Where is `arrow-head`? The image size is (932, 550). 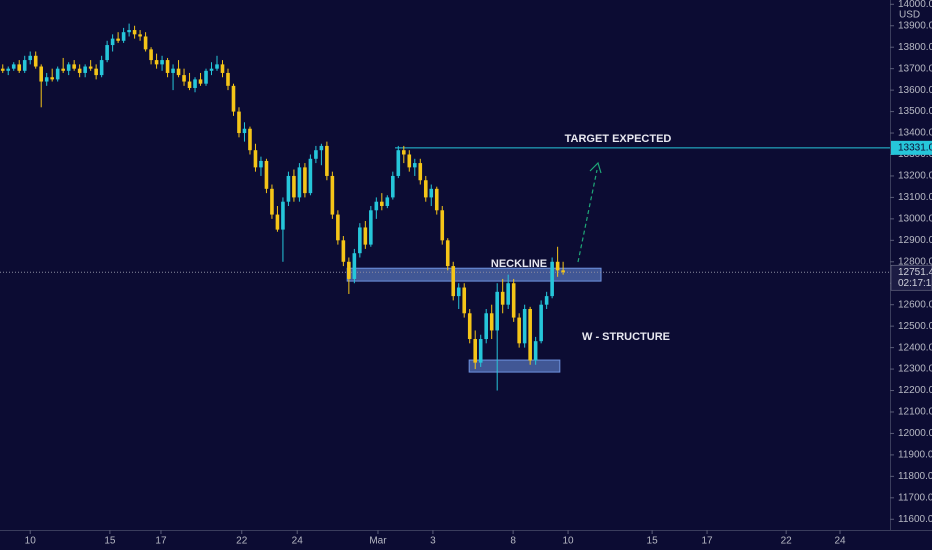 arrow-head is located at coordinates (595, 167).